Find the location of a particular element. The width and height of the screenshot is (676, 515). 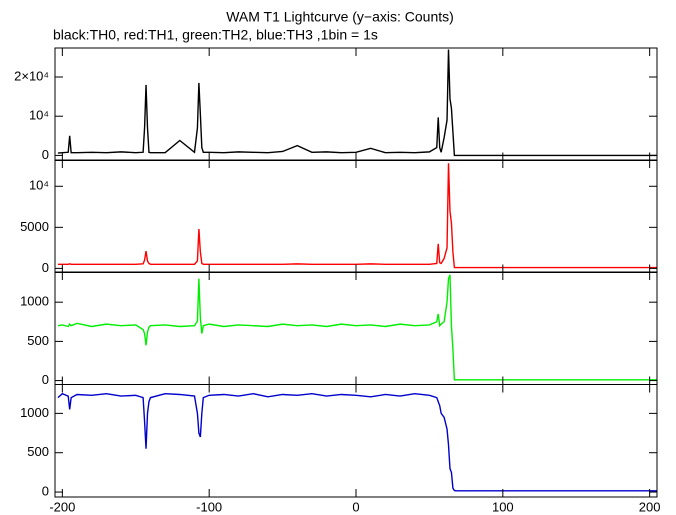

x-tick-label: 200 is located at coordinates (650, 506).